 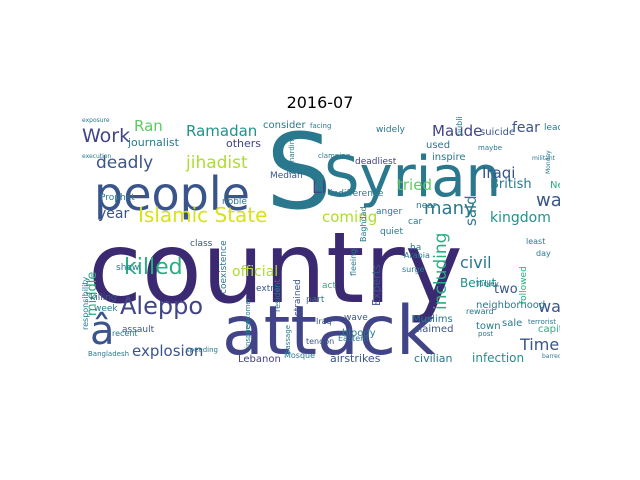 What do you see at coordinates (511, 184) in the screenshot?
I see `cloud-word: British` at bounding box center [511, 184].